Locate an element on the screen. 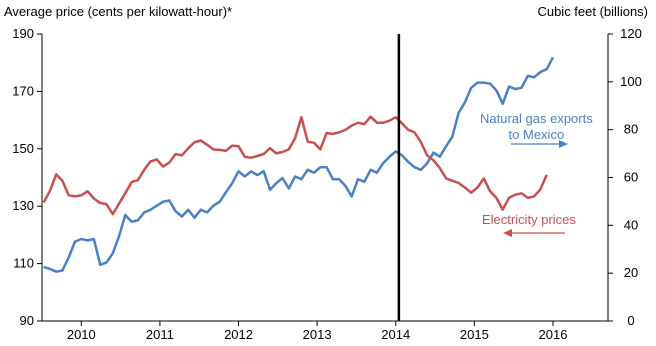 The height and width of the screenshot is (346, 656). electricity-arrow-head is located at coordinates (507, 233).